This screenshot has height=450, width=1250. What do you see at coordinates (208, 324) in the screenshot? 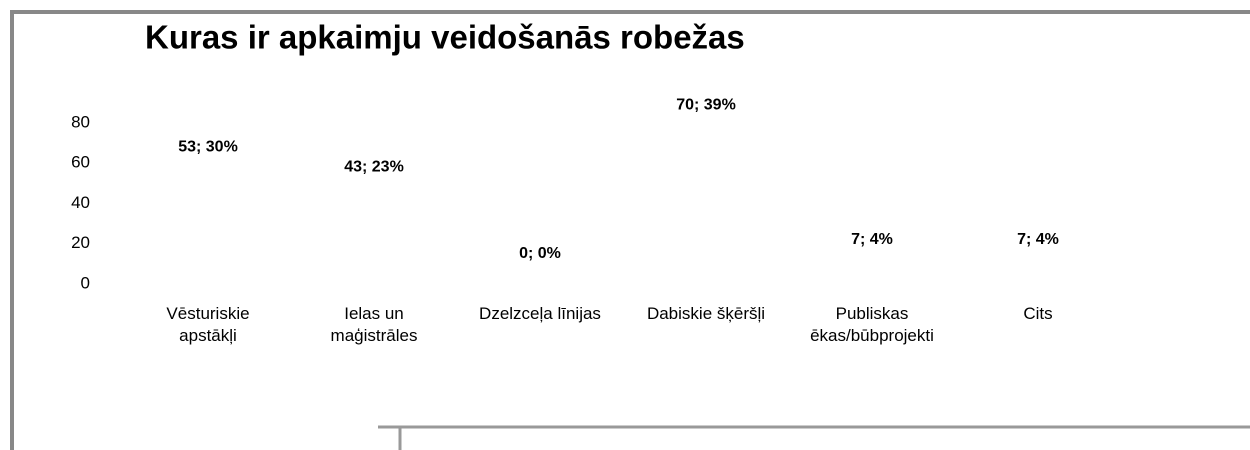
I see `x-tick-label: Vēsturiskie apstākļi` at bounding box center [208, 324].